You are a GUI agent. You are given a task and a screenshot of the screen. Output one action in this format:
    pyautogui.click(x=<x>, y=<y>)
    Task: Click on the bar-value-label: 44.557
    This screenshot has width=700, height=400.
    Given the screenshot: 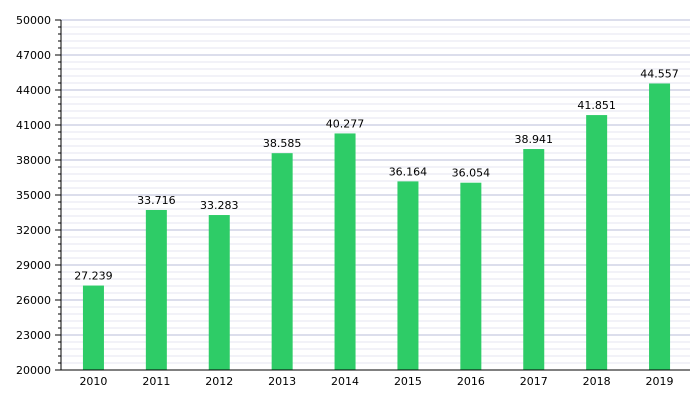 What is the action you would take?
    pyautogui.click(x=659, y=74)
    